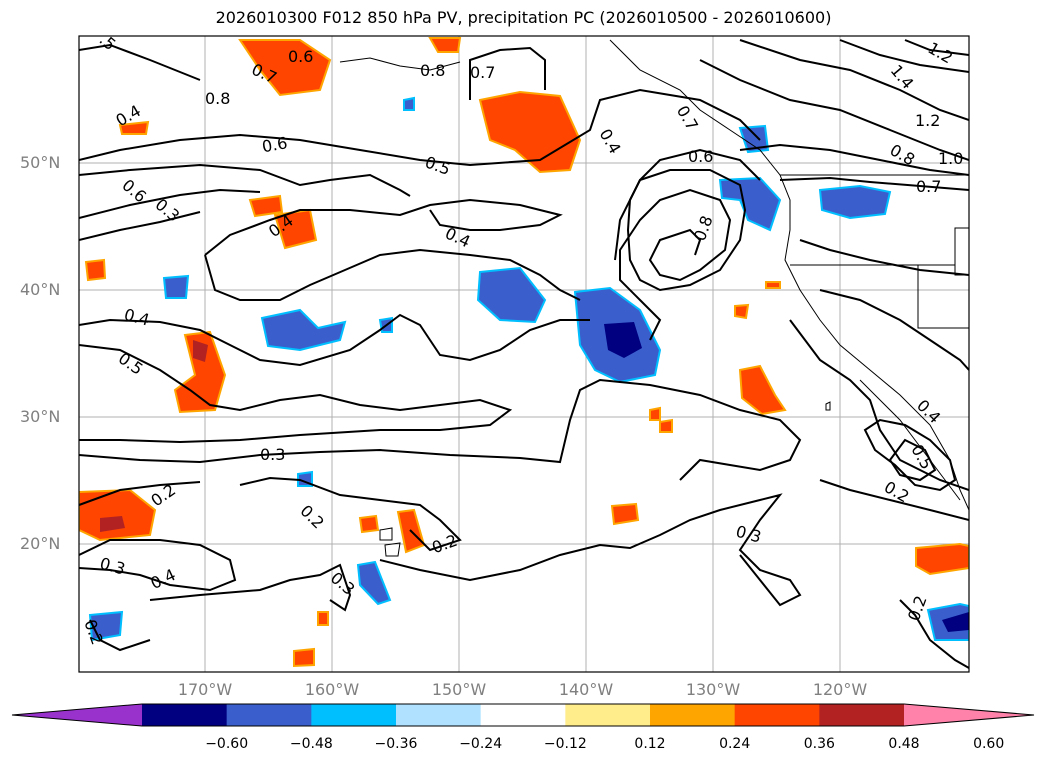 This screenshot has height=765, width=1047. I want to click on colorbar-tick-label: 0.60, so click(989, 744).